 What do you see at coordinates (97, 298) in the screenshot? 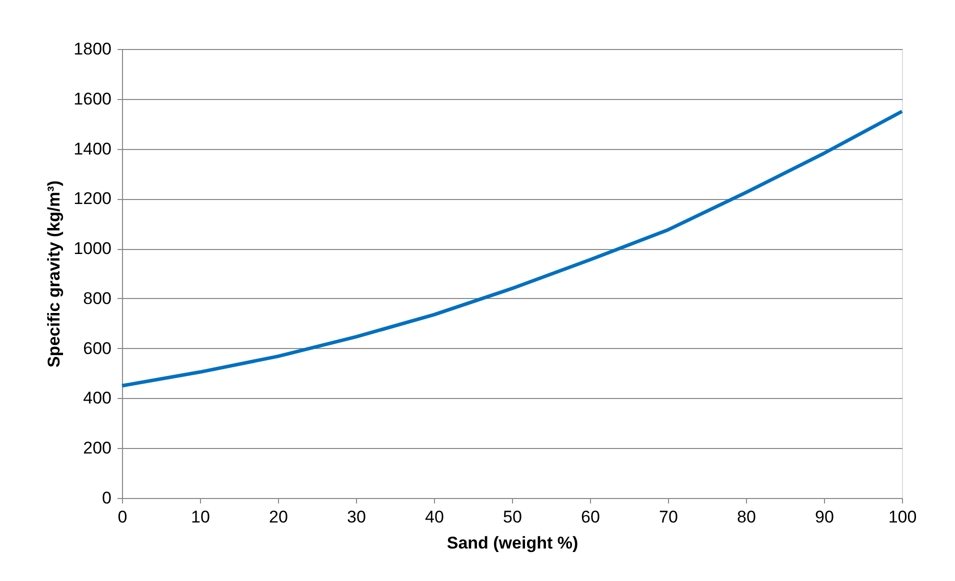
I see `y-tick-label: 800` at bounding box center [97, 298].